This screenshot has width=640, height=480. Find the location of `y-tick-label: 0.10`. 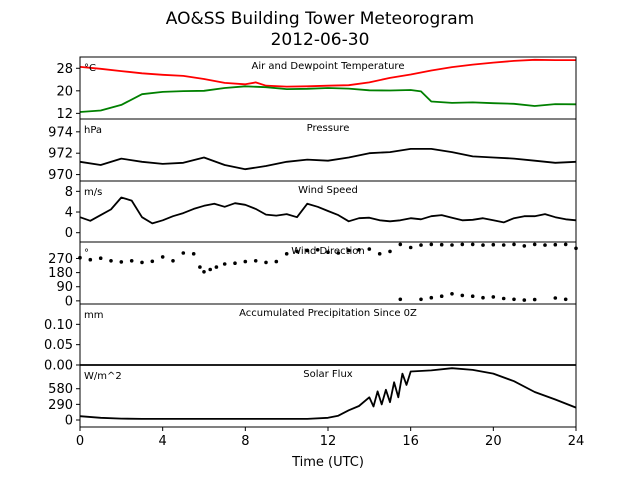

y-tick-label: 0.10 is located at coordinates (58, 325).